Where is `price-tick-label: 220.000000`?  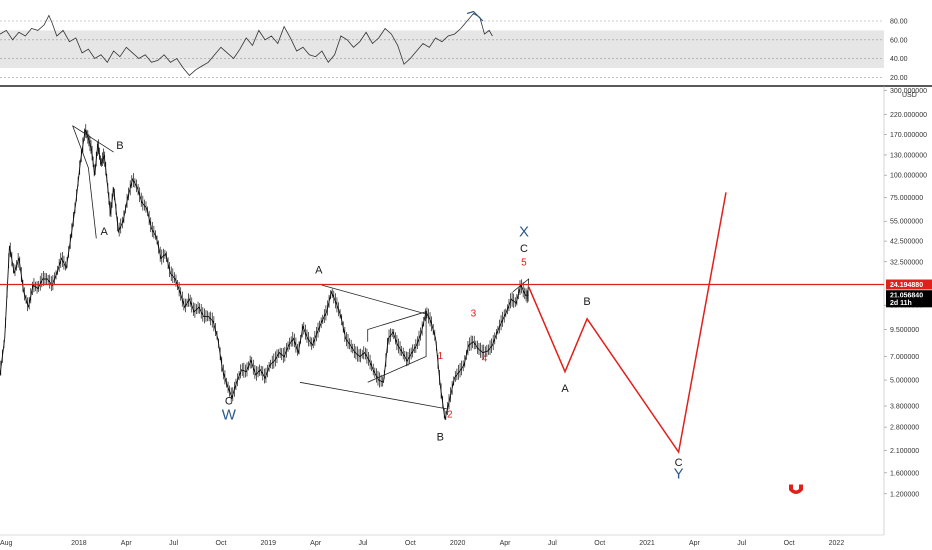 price-tick-label: 220.000000 is located at coordinates (908, 115).